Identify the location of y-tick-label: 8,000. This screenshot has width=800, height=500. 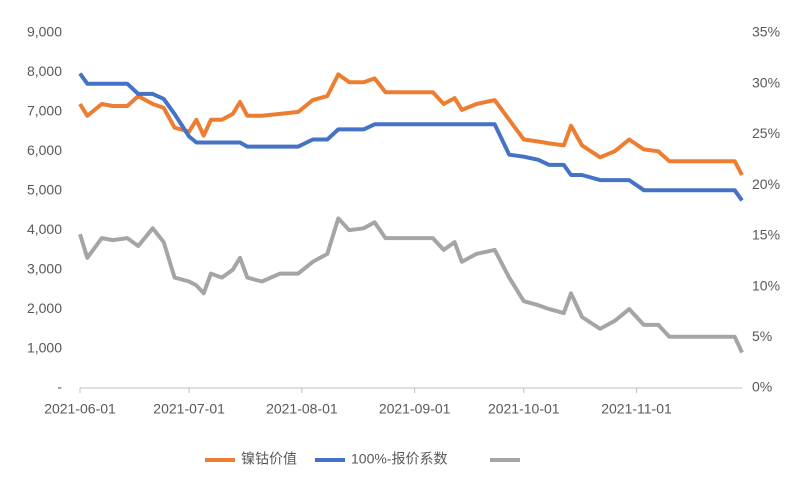
(44, 71).